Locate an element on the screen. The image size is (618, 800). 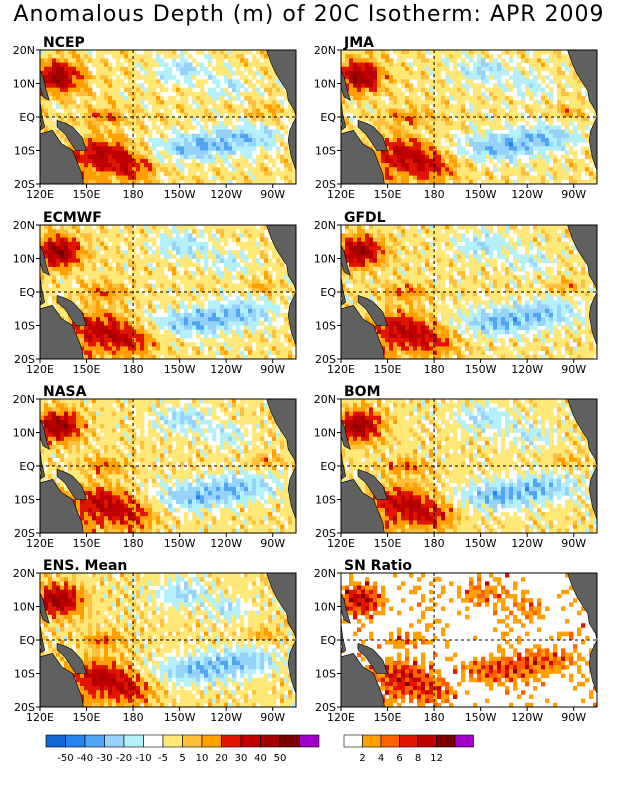
colorbar-label: 12 is located at coordinates (436, 758).